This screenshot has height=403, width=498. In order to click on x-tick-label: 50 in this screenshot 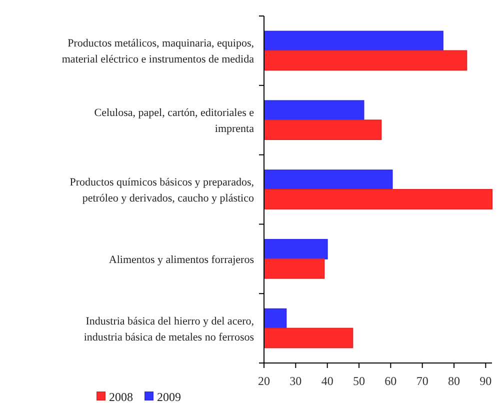, I will do `click(359, 381)`.